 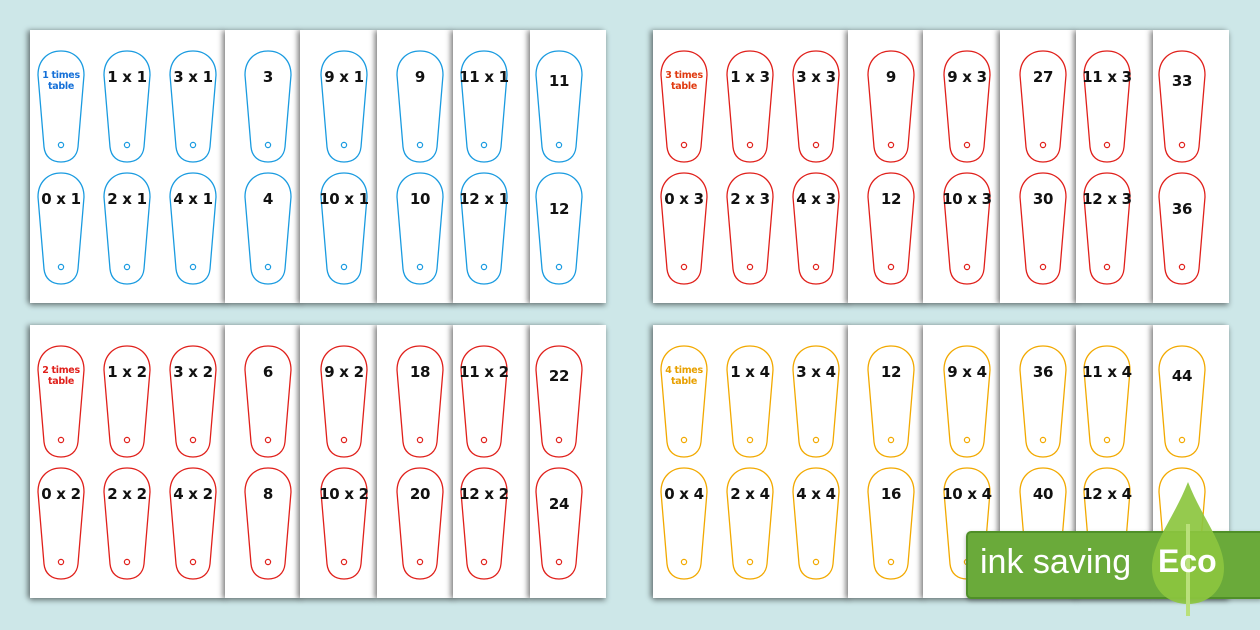 I want to click on card-label: 12 x 2, so click(x=484, y=494).